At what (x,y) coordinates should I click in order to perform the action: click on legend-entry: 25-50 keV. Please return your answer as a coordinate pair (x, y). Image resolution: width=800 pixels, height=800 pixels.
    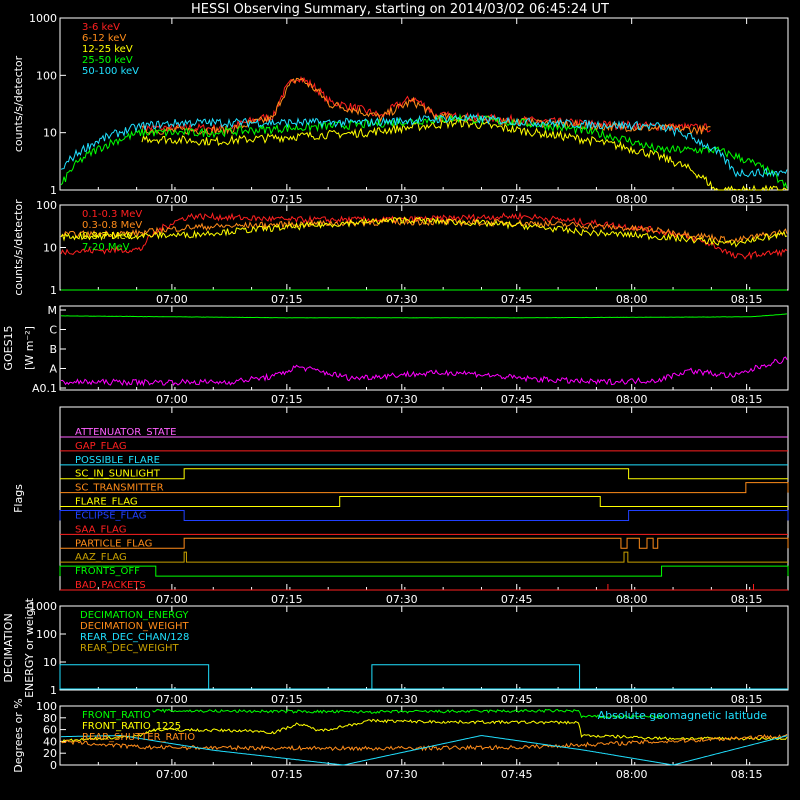
    Looking at the image, I should click on (107, 60).